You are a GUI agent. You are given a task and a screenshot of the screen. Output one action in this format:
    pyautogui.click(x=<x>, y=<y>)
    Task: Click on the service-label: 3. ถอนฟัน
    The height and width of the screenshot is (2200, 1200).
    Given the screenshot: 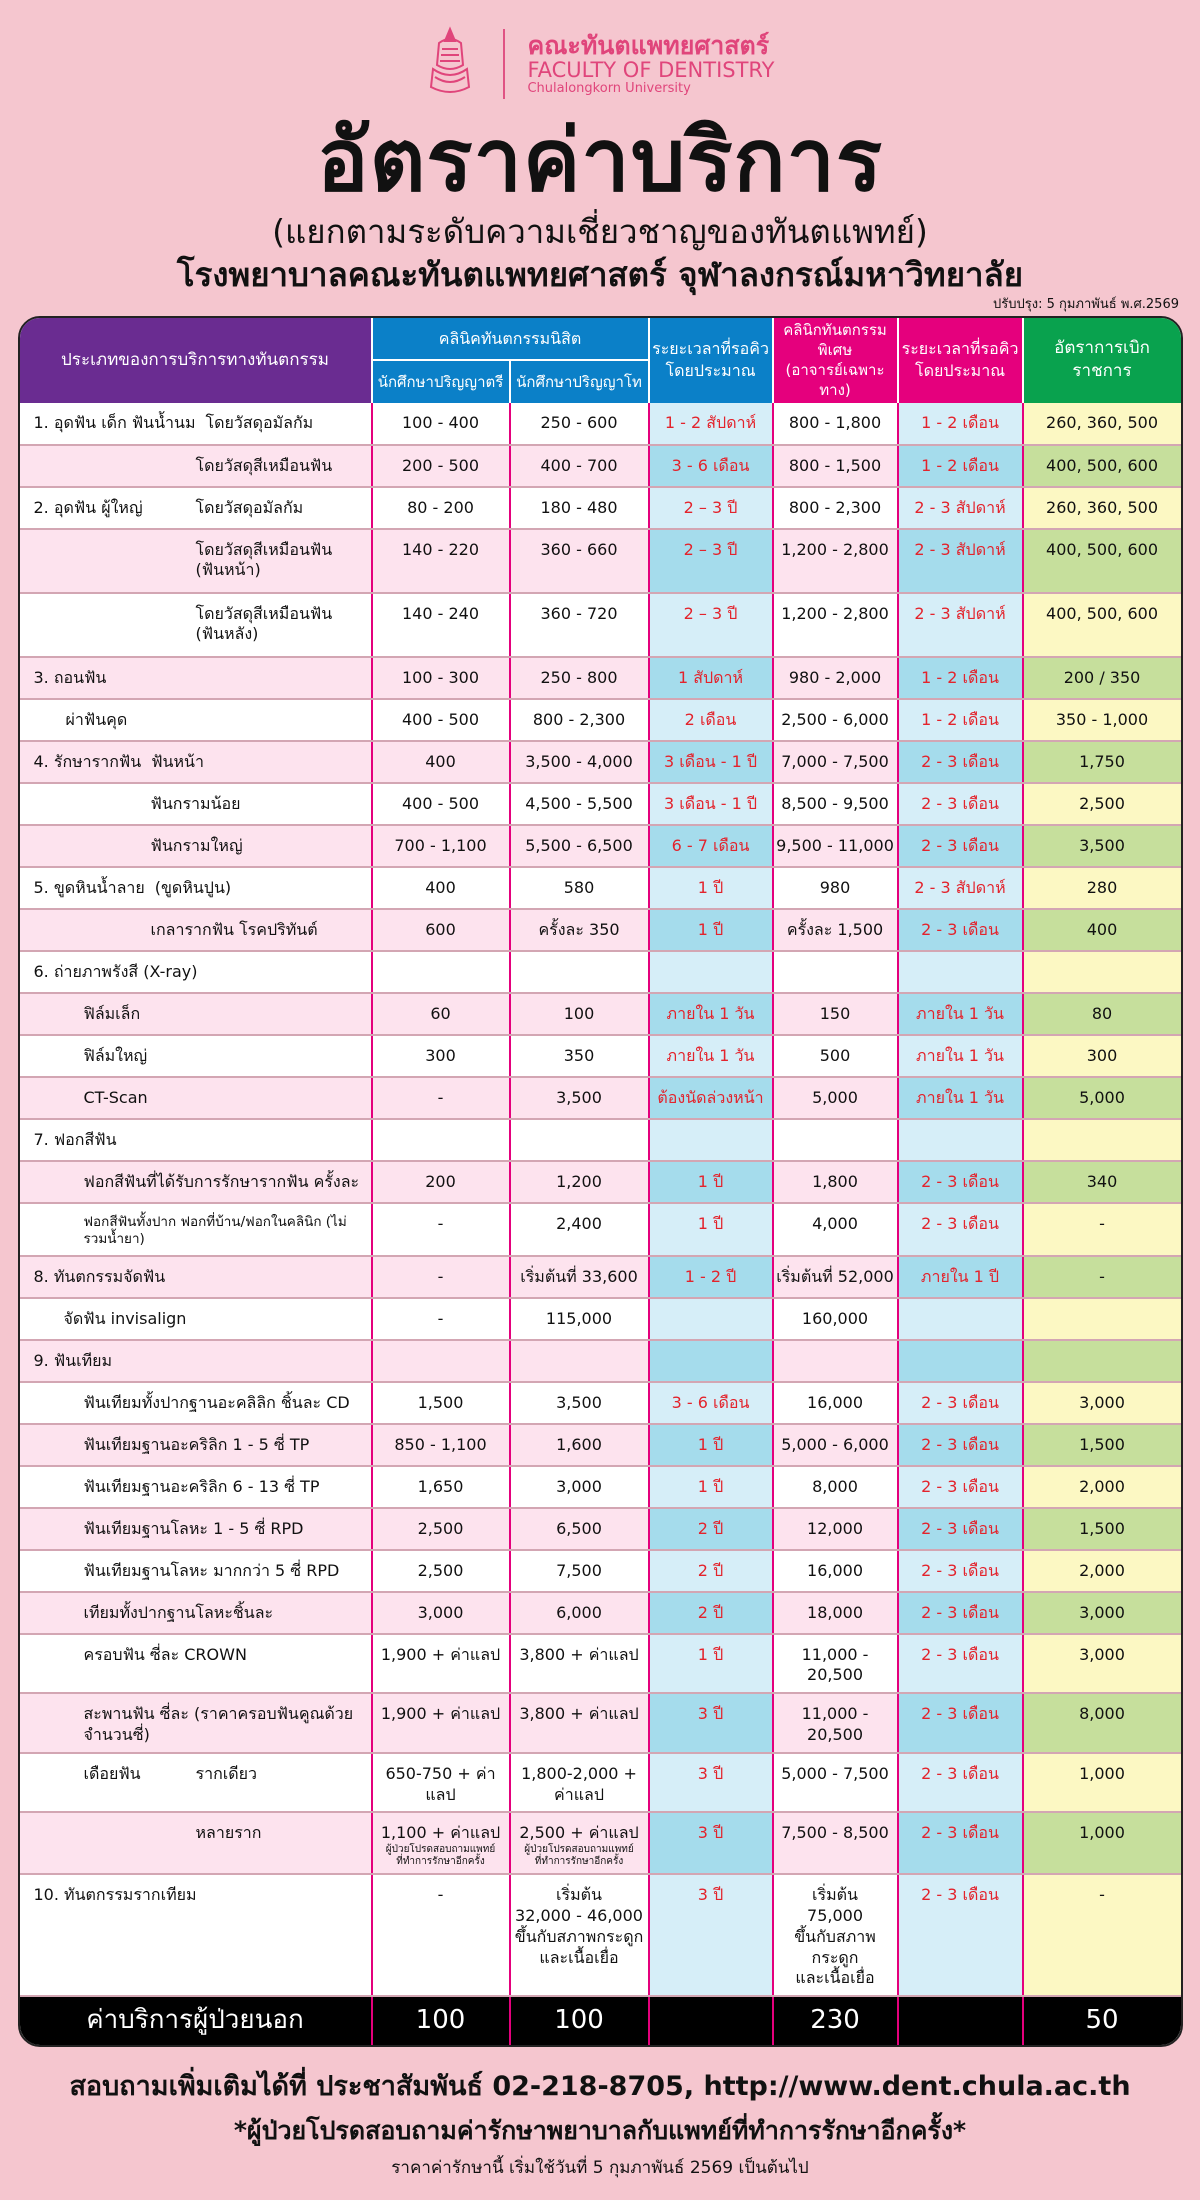 What is the action you would take?
    pyautogui.click(x=195, y=678)
    